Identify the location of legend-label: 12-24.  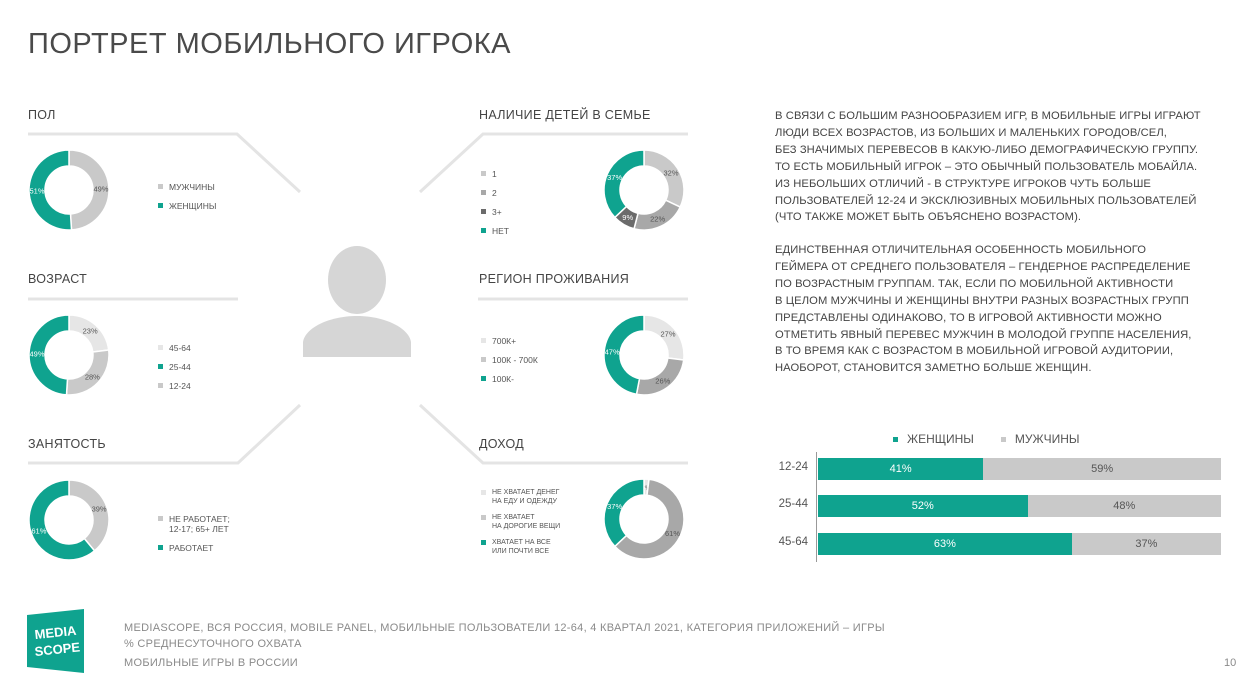
(180, 386).